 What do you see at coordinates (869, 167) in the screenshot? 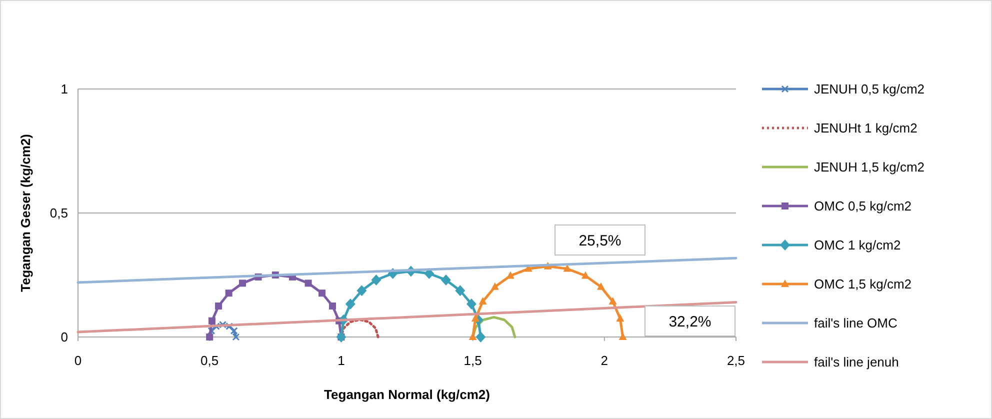
I see `legend-label: JENUH 1,5 kg/cm2` at bounding box center [869, 167].